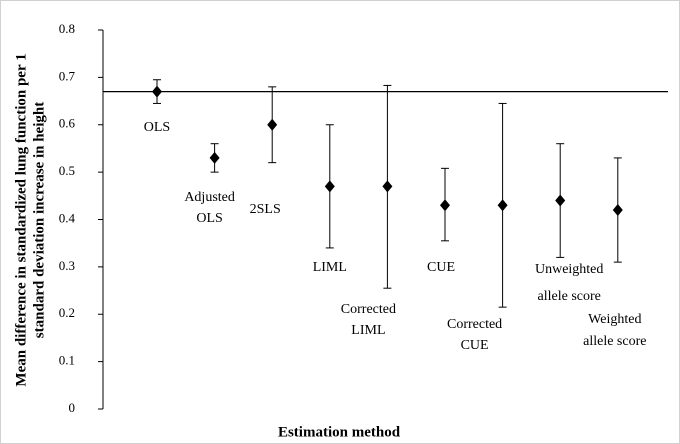 The width and height of the screenshot is (680, 444). Describe the element at coordinates (67, 312) in the screenshot. I see `y-tick-label: 0.2` at that location.